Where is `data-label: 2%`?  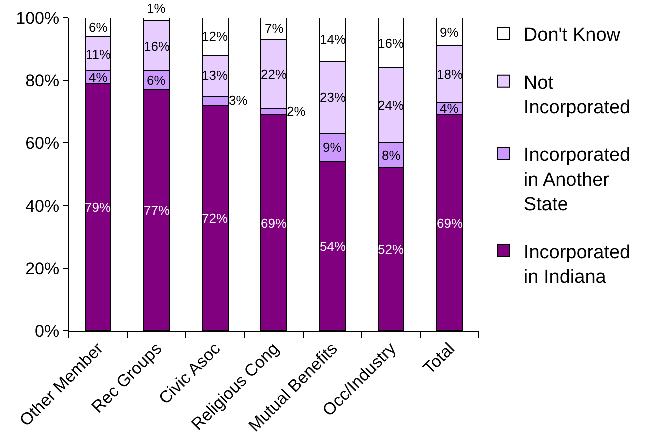
data-label: 2% is located at coordinates (296, 111).